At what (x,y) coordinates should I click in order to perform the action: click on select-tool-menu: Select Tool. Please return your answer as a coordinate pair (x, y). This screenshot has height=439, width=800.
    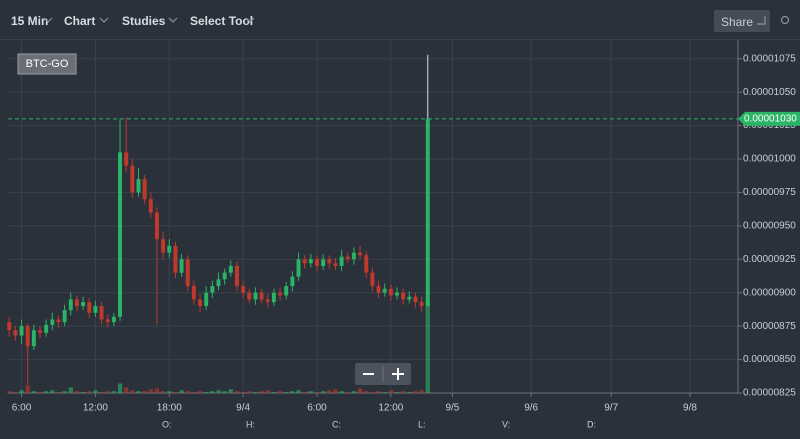
    Looking at the image, I should click on (222, 21).